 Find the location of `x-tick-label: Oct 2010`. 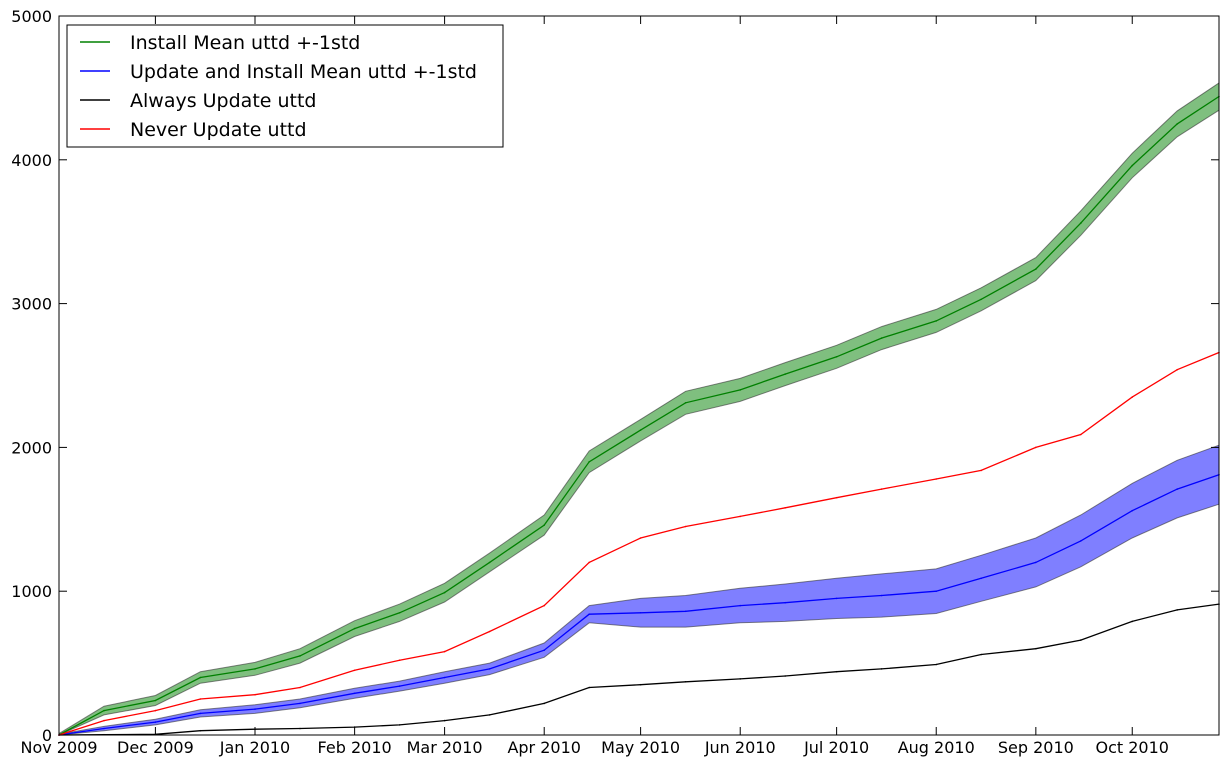

x-tick-label: Oct 2010 is located at coordinates (1132, 747).